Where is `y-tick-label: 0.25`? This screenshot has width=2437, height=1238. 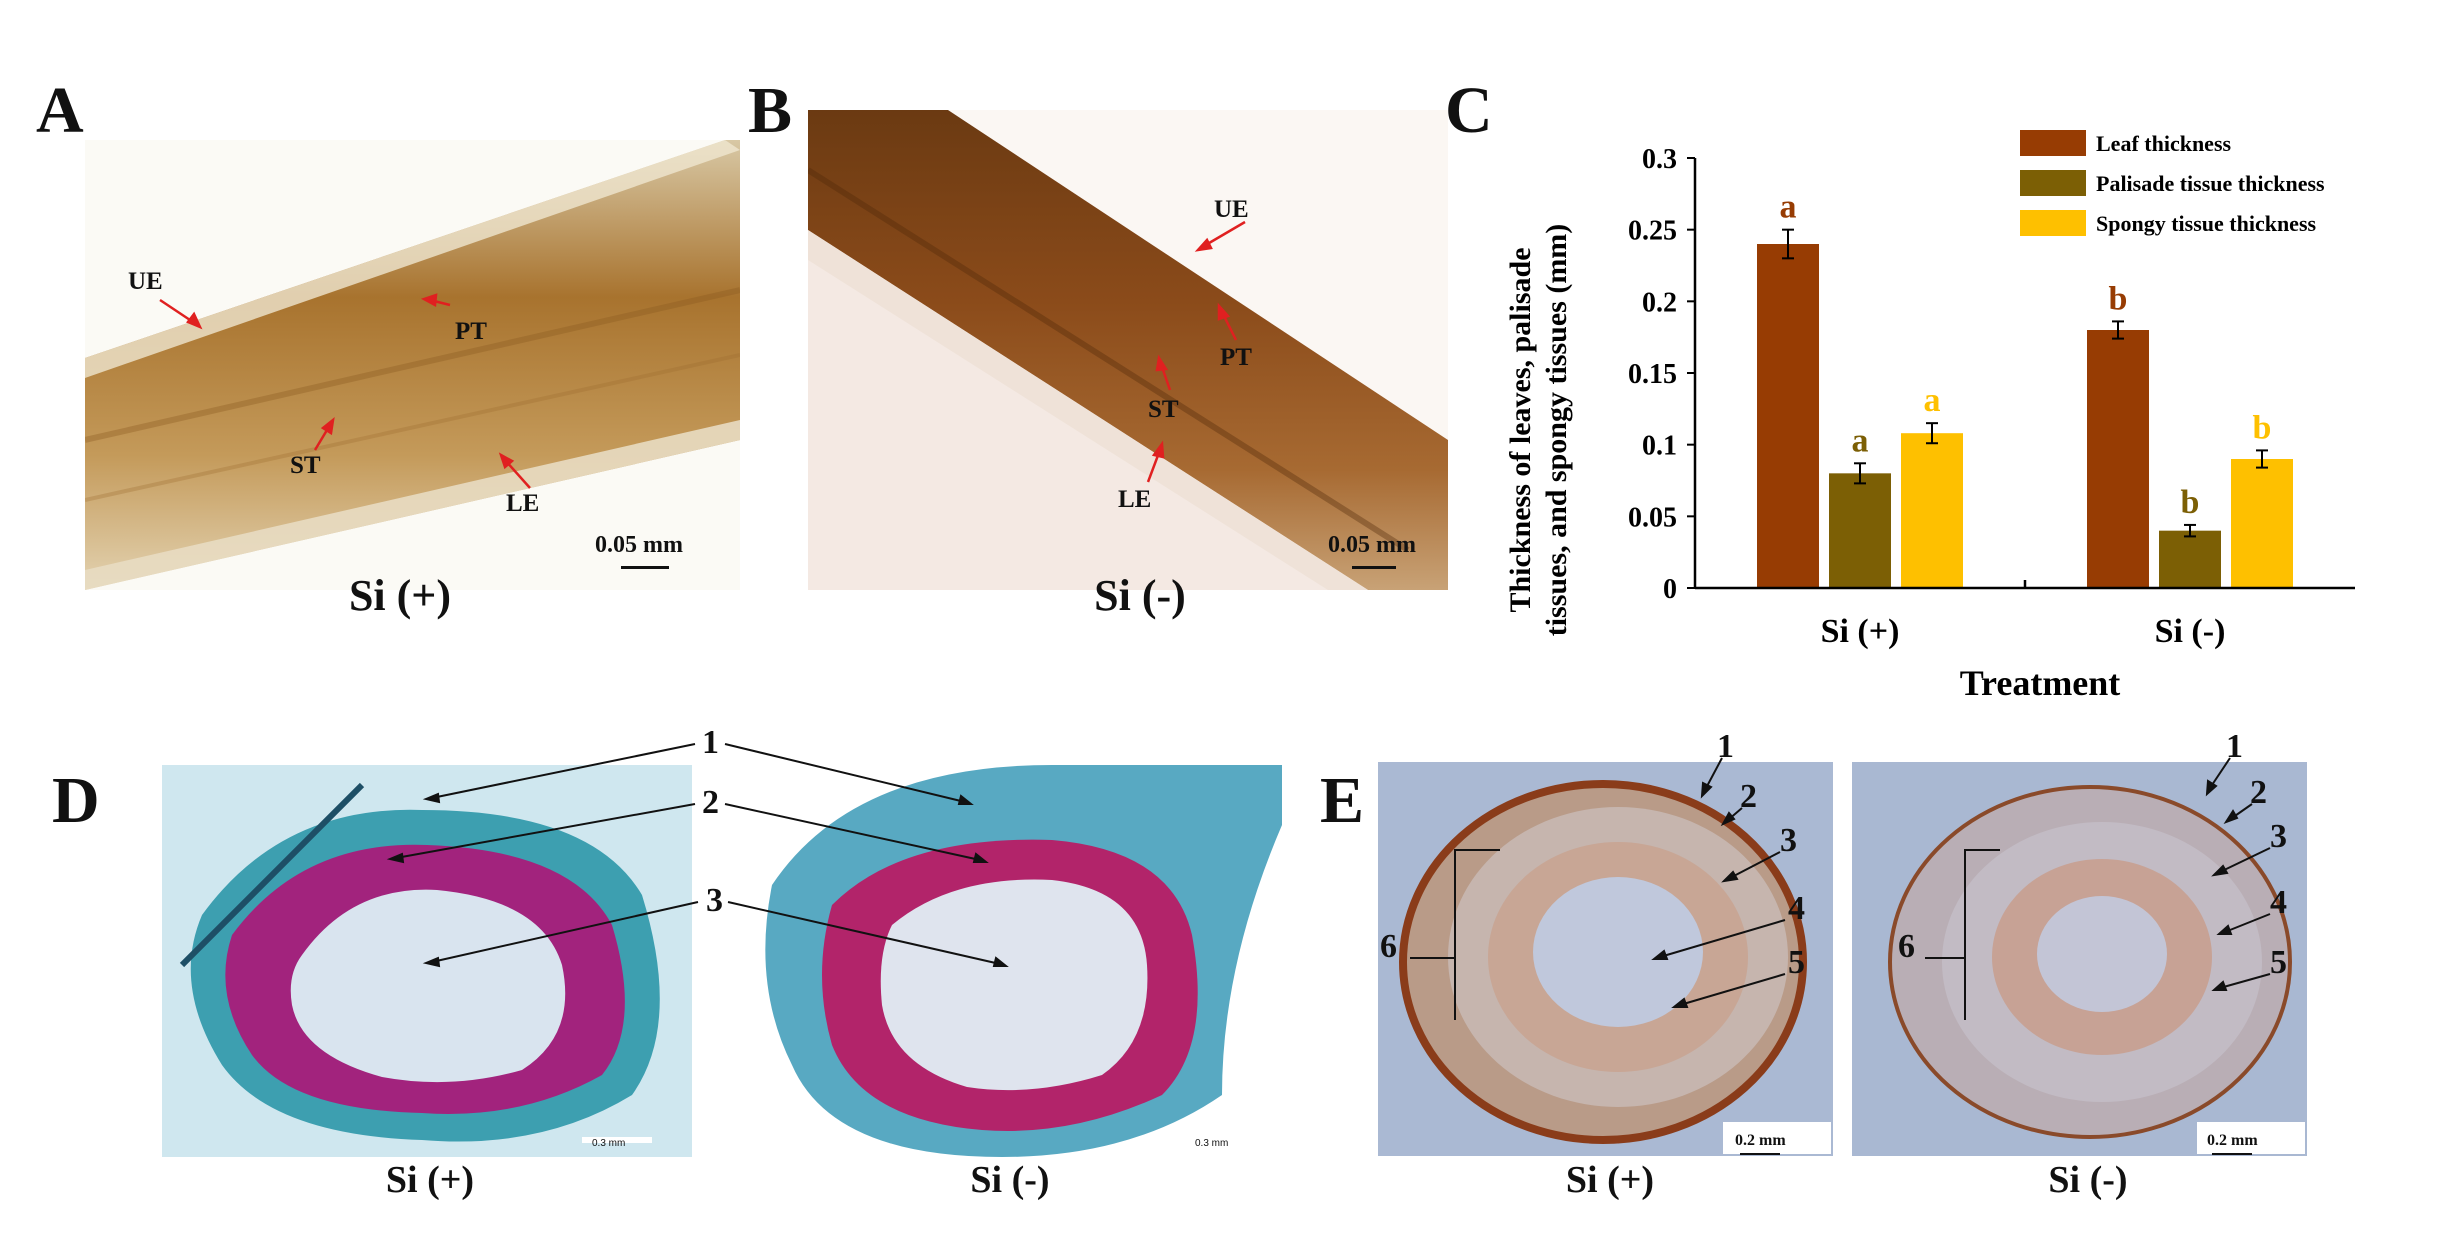 y-tick-label: 0.25 is located at coordinates (1652, 231).